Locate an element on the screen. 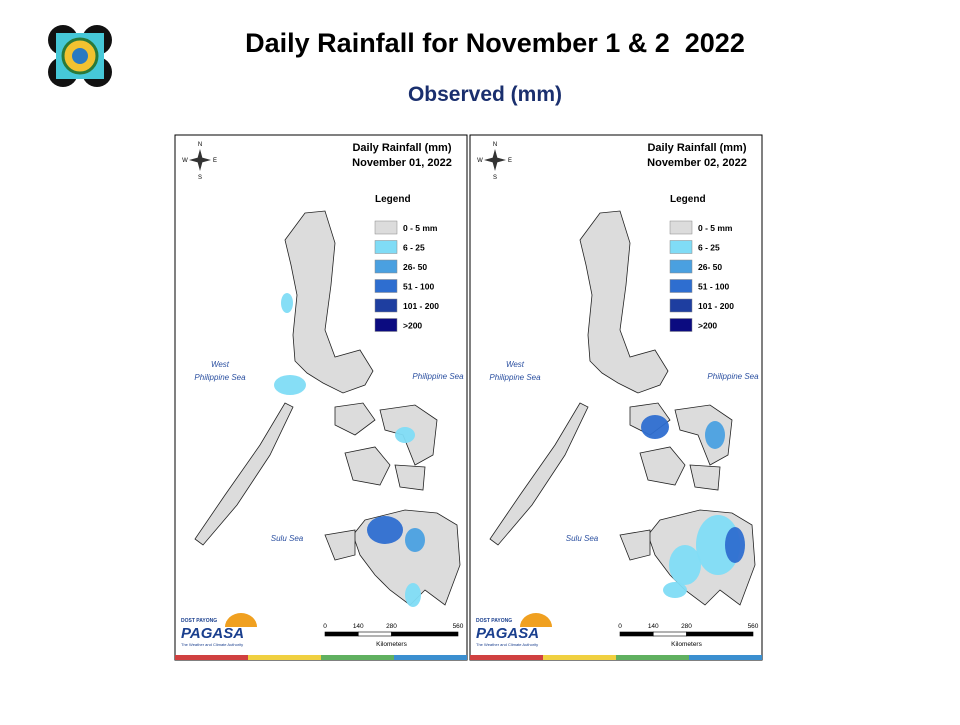 The image size is (960, 725). map-date: November 02, 2022 is located at coordinates (697, 163).